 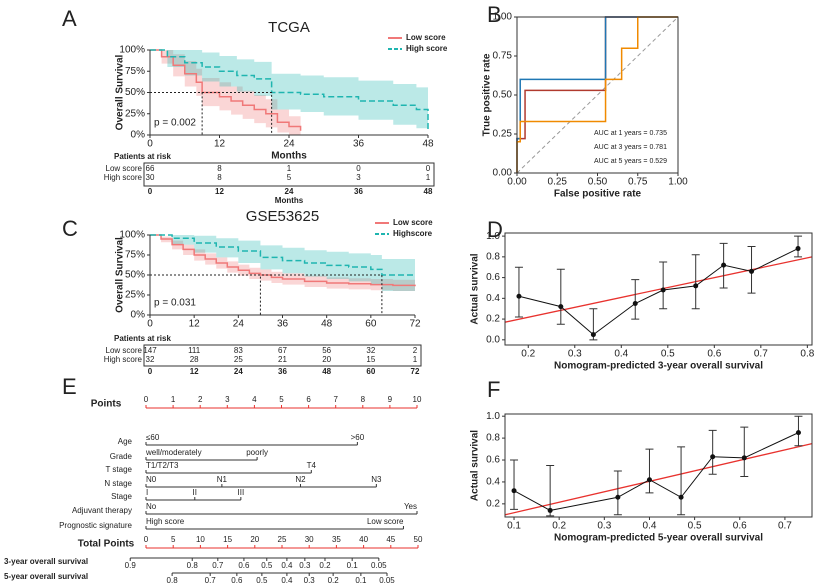 What do you see at coordinates (289, 168) in the screenshot?
I see `risk-count: 1` at bounding box center [289, 168].